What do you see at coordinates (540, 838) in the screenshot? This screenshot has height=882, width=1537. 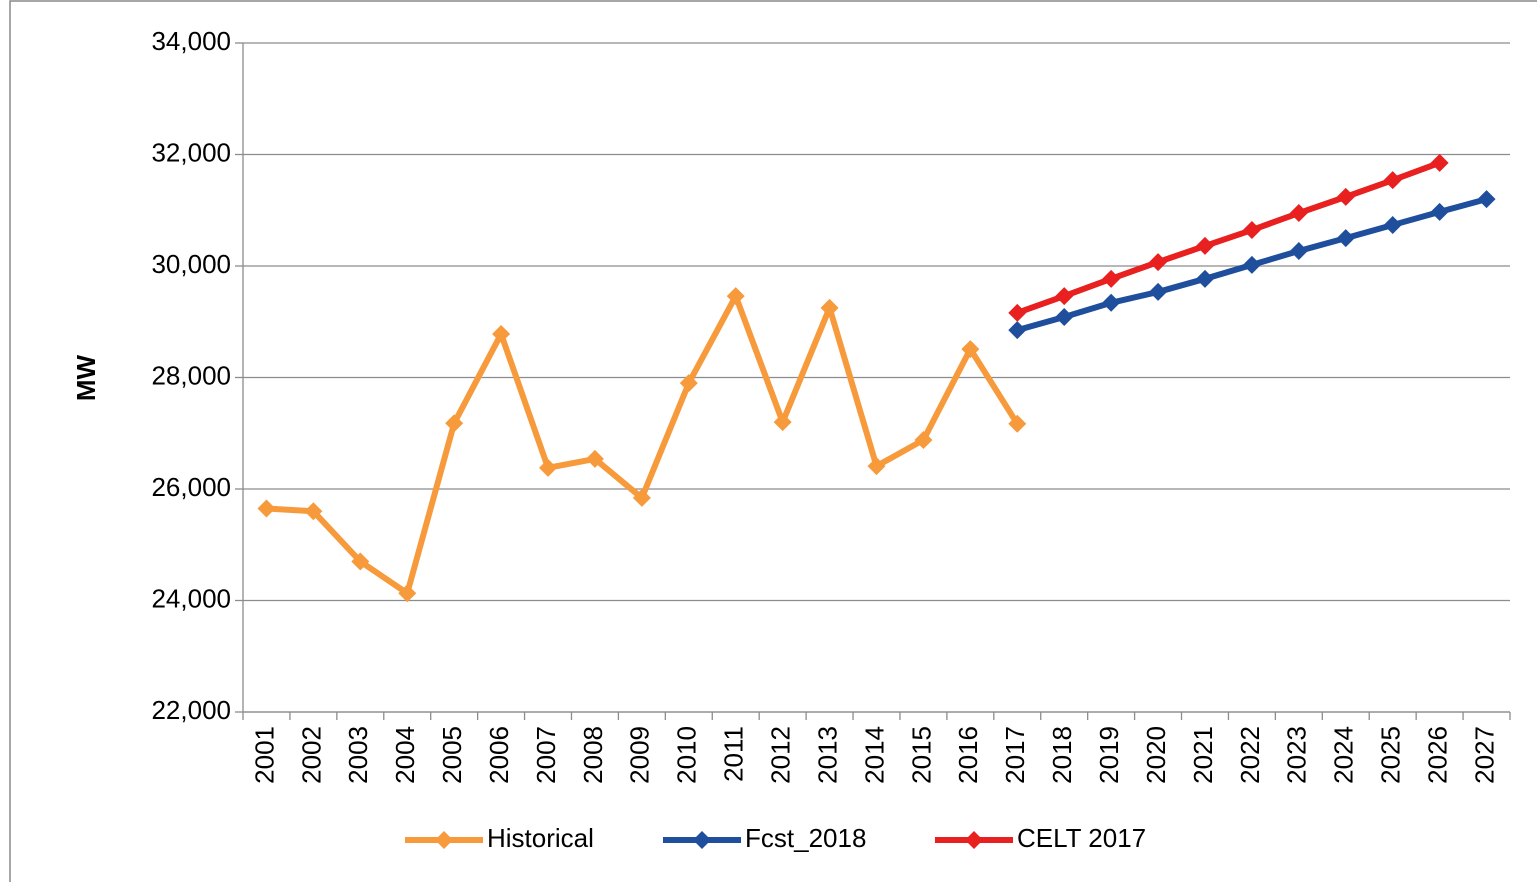 I see `legend-label: Historical` at bounding box center [540, 838].